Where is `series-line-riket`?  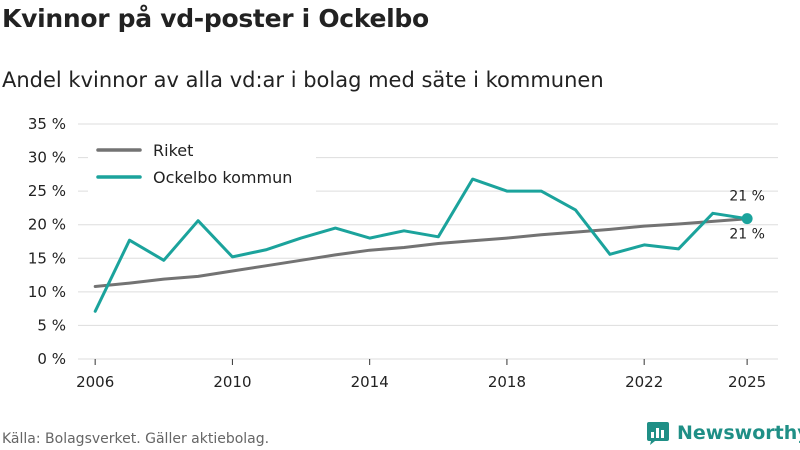 series-line-riket is located at coordinates (421, 252).